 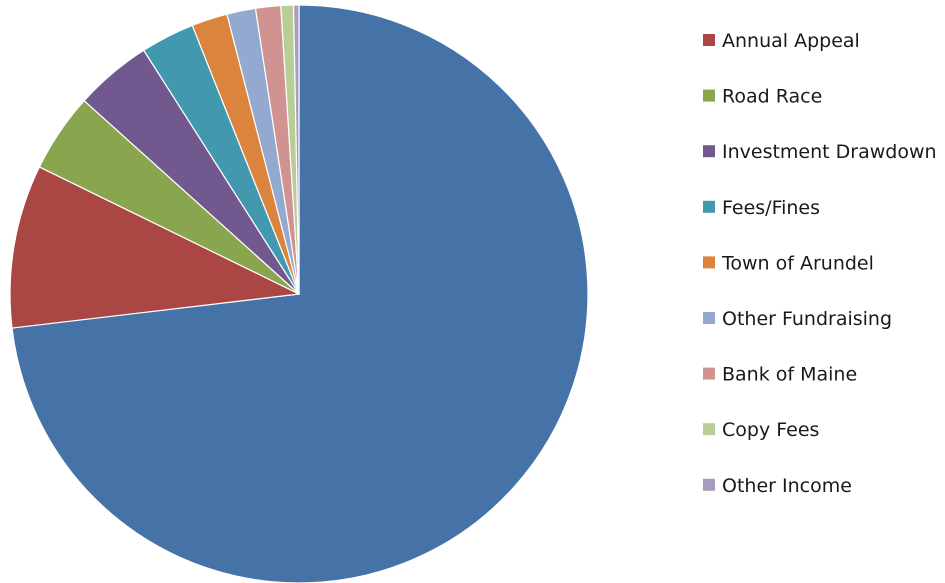 What do you see at coordinates (807, 319) in the screenshot?
I see `legend-label-other-fundraising: Other Fundraising` at bounding box center [807, 319].